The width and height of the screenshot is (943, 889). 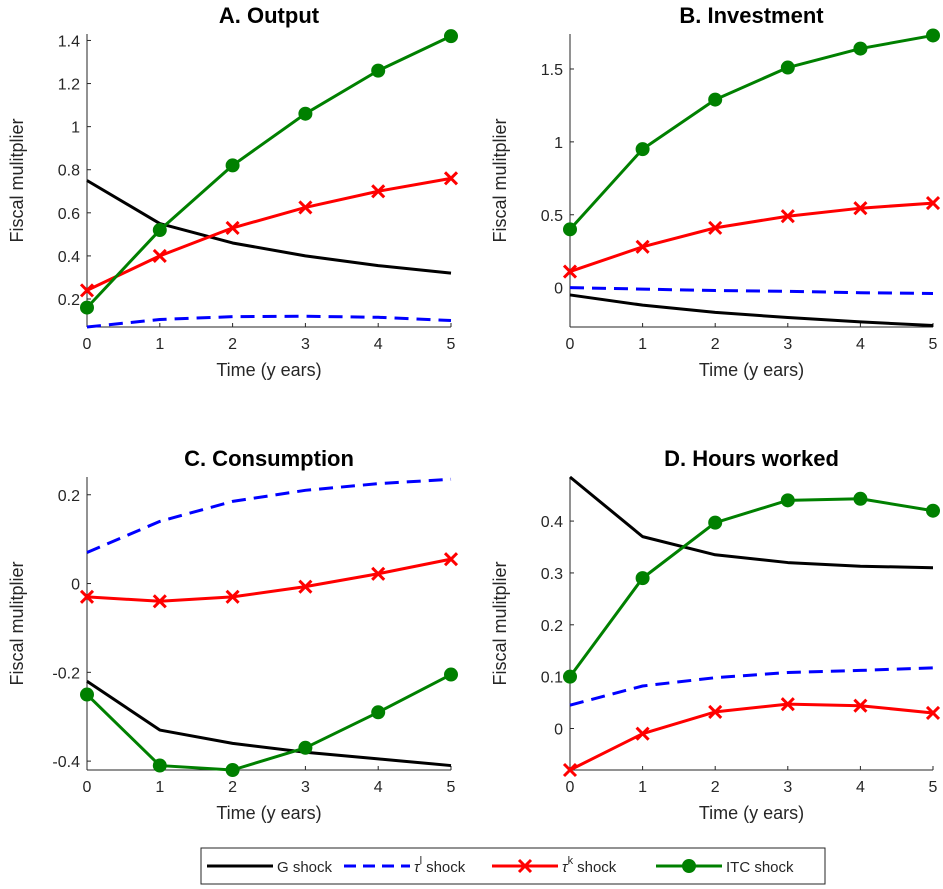 I want to click on y-tick-label: 1.4, so click(x=69, y=41).